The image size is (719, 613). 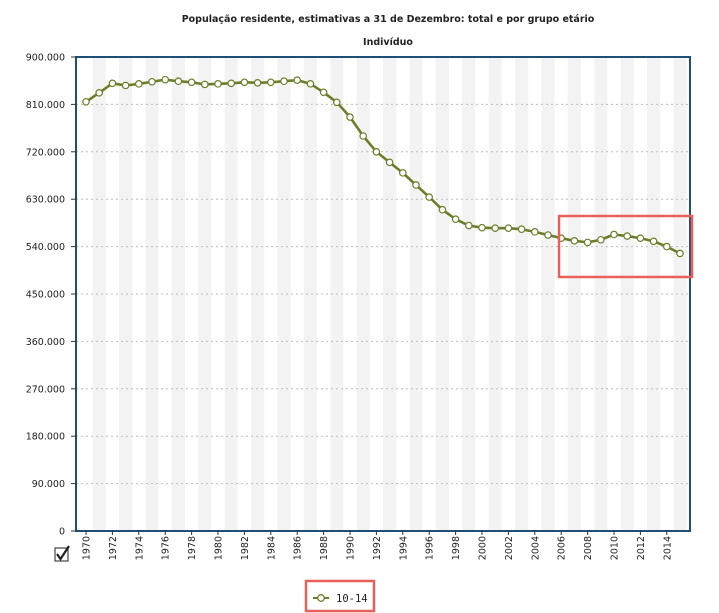 I want to click on y-tick-label: 180.000, so click(x=45, y=437).